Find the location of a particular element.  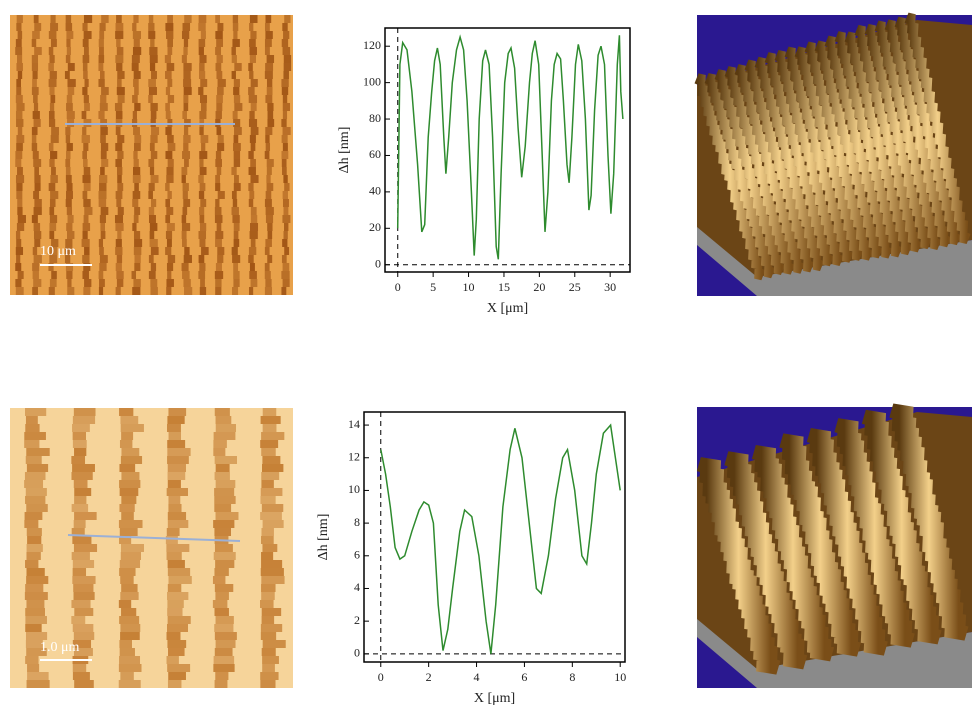

y-tick-label: 20 is located at coordinates (375, 227).